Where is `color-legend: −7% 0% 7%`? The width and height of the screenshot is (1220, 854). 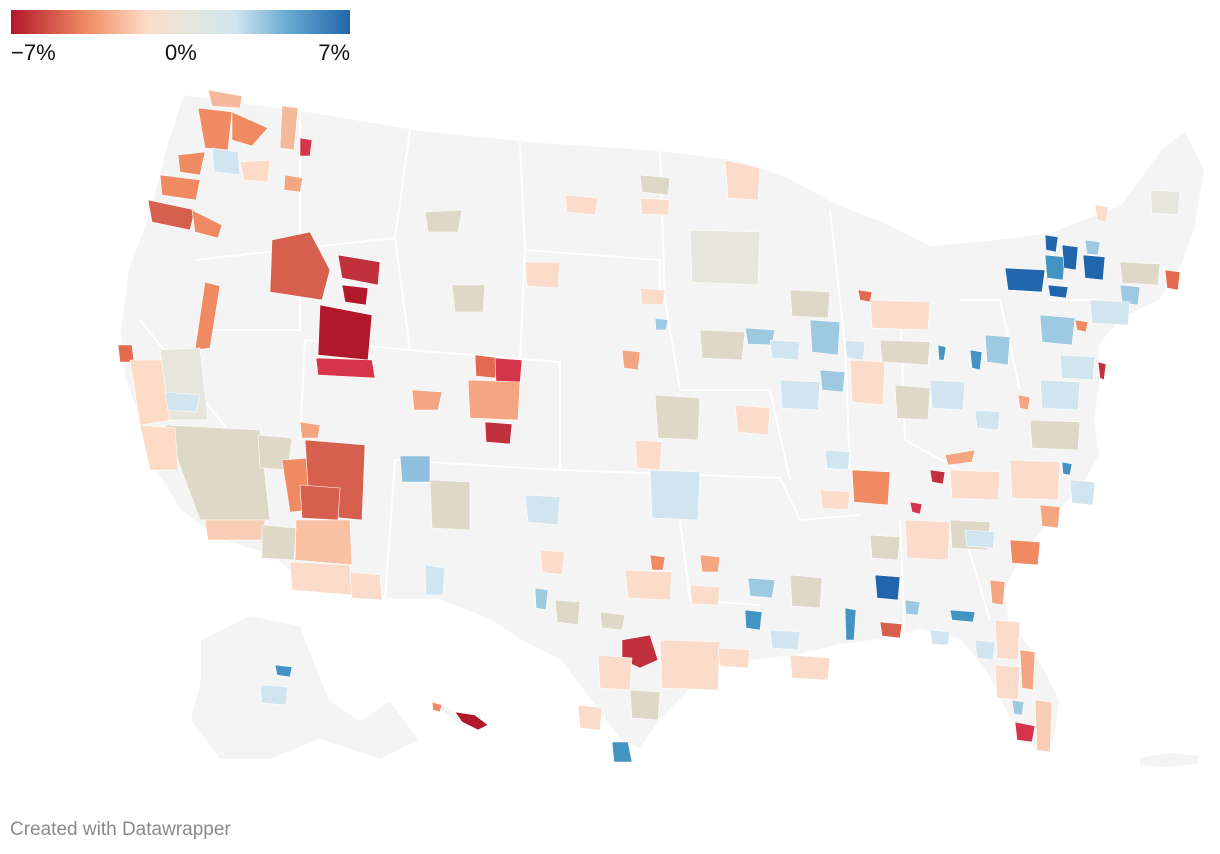
color-legend: −7% 0% 7% is located at coordinates (180, 37).